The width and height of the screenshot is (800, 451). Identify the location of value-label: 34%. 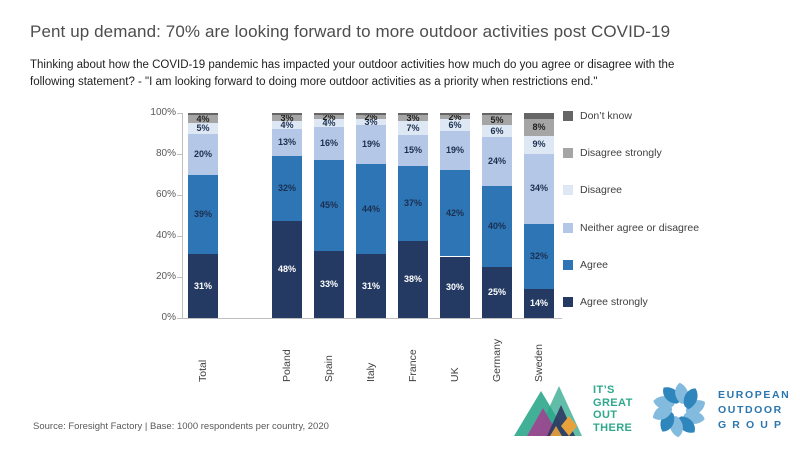
(538, 188).